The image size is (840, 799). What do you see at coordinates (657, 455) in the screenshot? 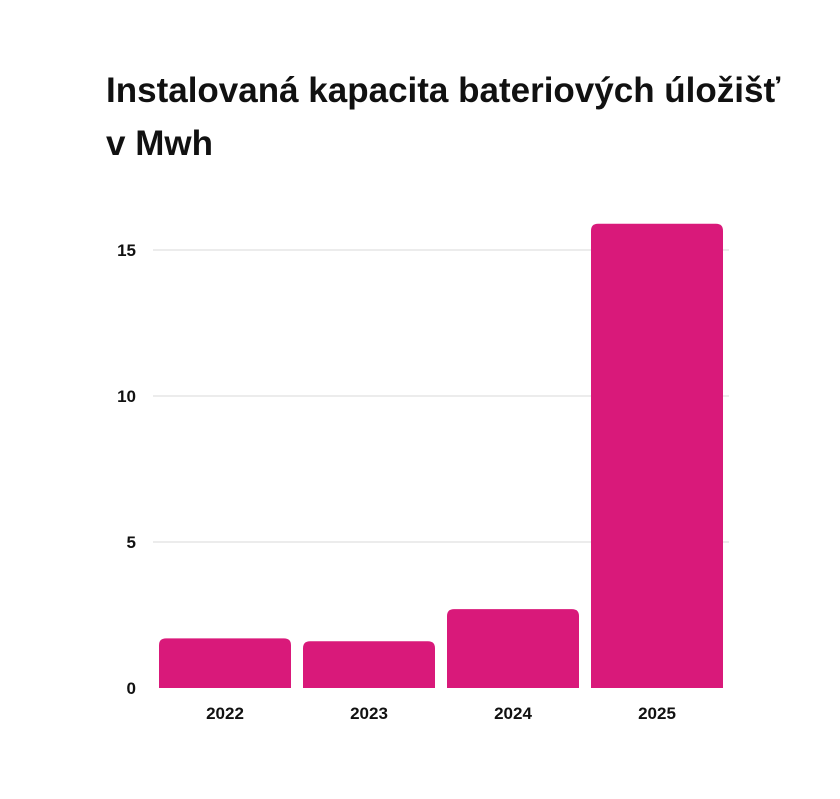
I see `bar-2025` at bounding box center [657, 455].